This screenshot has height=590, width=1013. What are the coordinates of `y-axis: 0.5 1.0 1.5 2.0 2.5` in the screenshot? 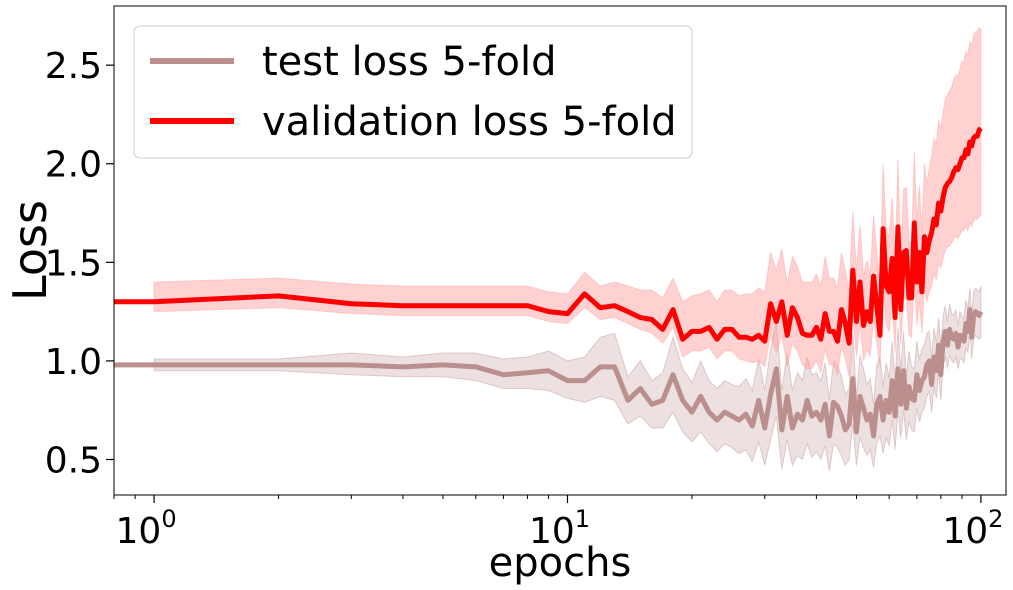 It's located at (79, 264).